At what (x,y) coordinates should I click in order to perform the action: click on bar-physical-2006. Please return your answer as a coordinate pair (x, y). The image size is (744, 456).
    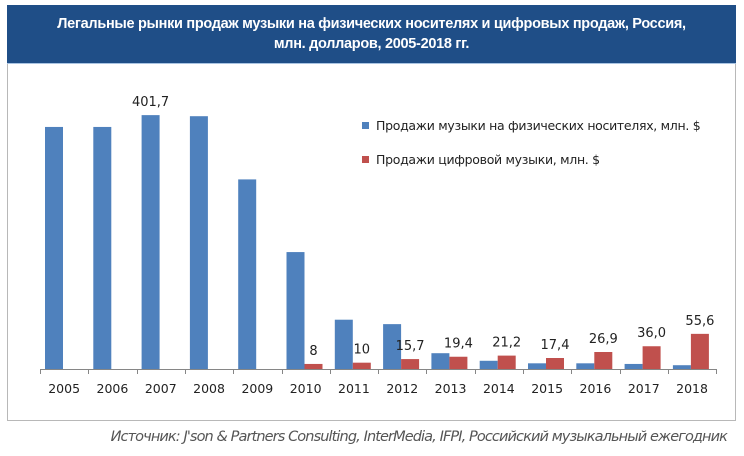
    Looking at the image, I should click on (102, 247).